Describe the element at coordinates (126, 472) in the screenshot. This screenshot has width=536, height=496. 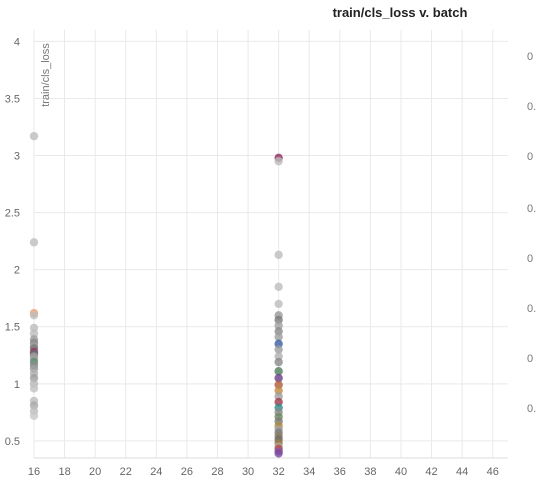
I see `x-tick-label: 22` at that location.